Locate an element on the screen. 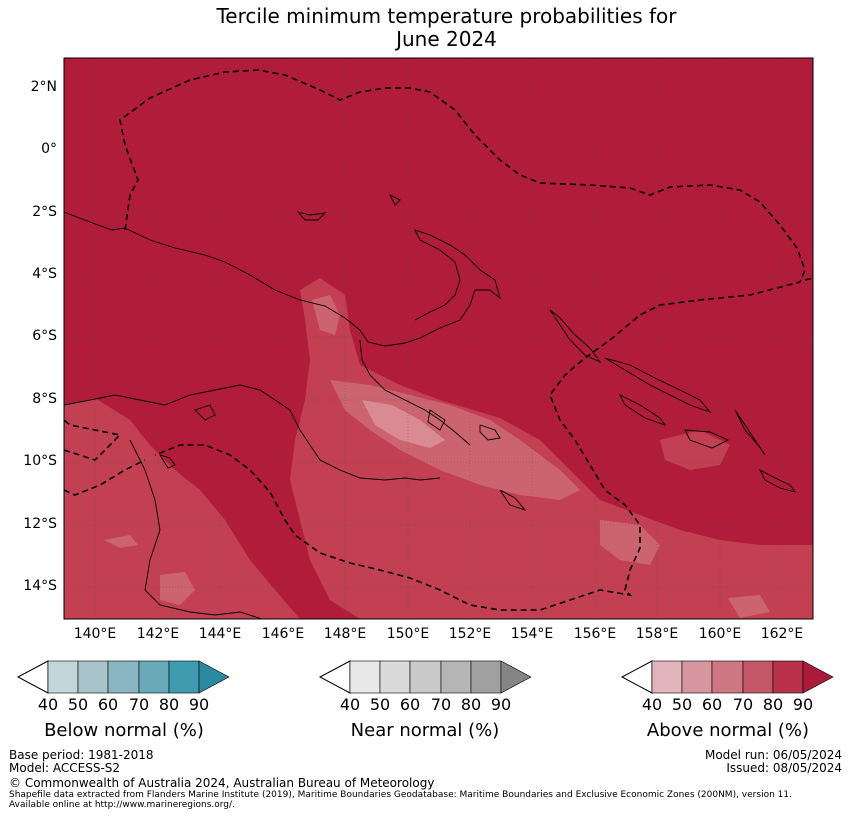  colorbar-above-tick: 40 is located at coordinates (652, 704).